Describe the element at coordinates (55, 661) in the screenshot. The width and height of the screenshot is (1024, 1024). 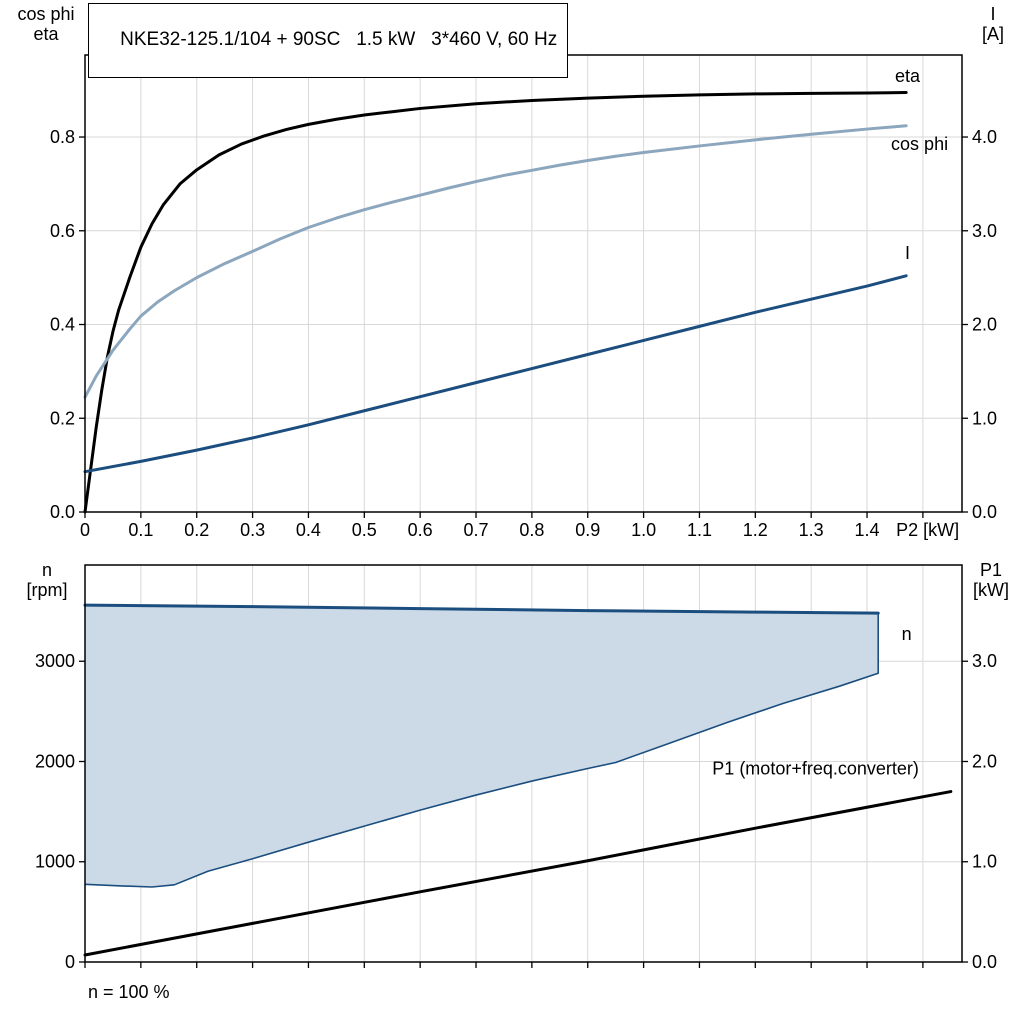
I see `y-left-tick-label: 3000` at that location.